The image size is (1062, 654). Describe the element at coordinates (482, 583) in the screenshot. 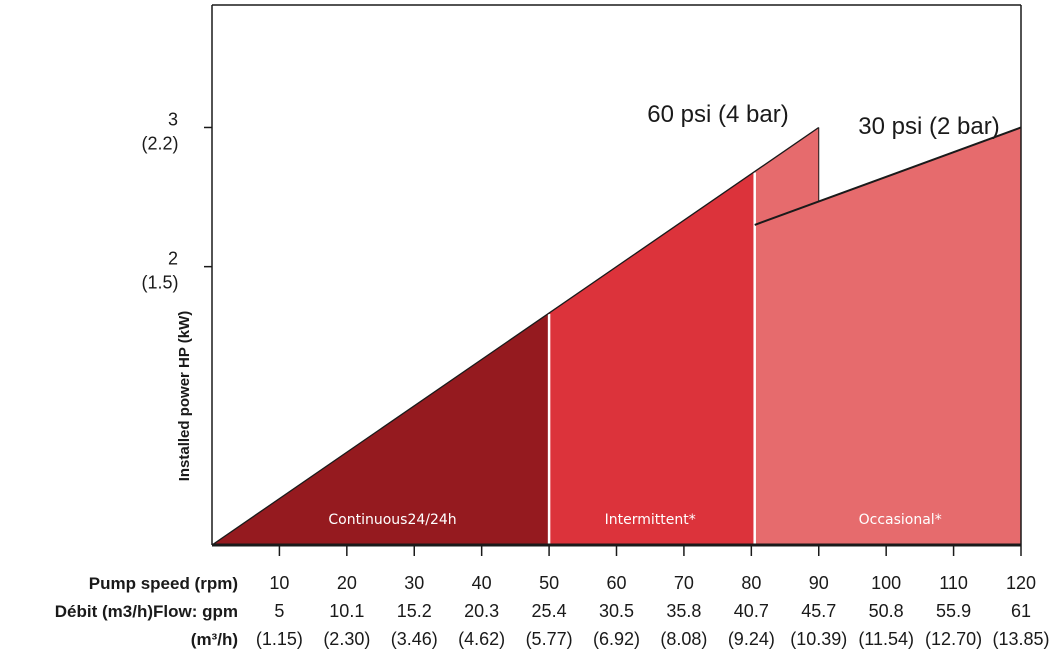

I see `row-0-value-3: 40` at that location.